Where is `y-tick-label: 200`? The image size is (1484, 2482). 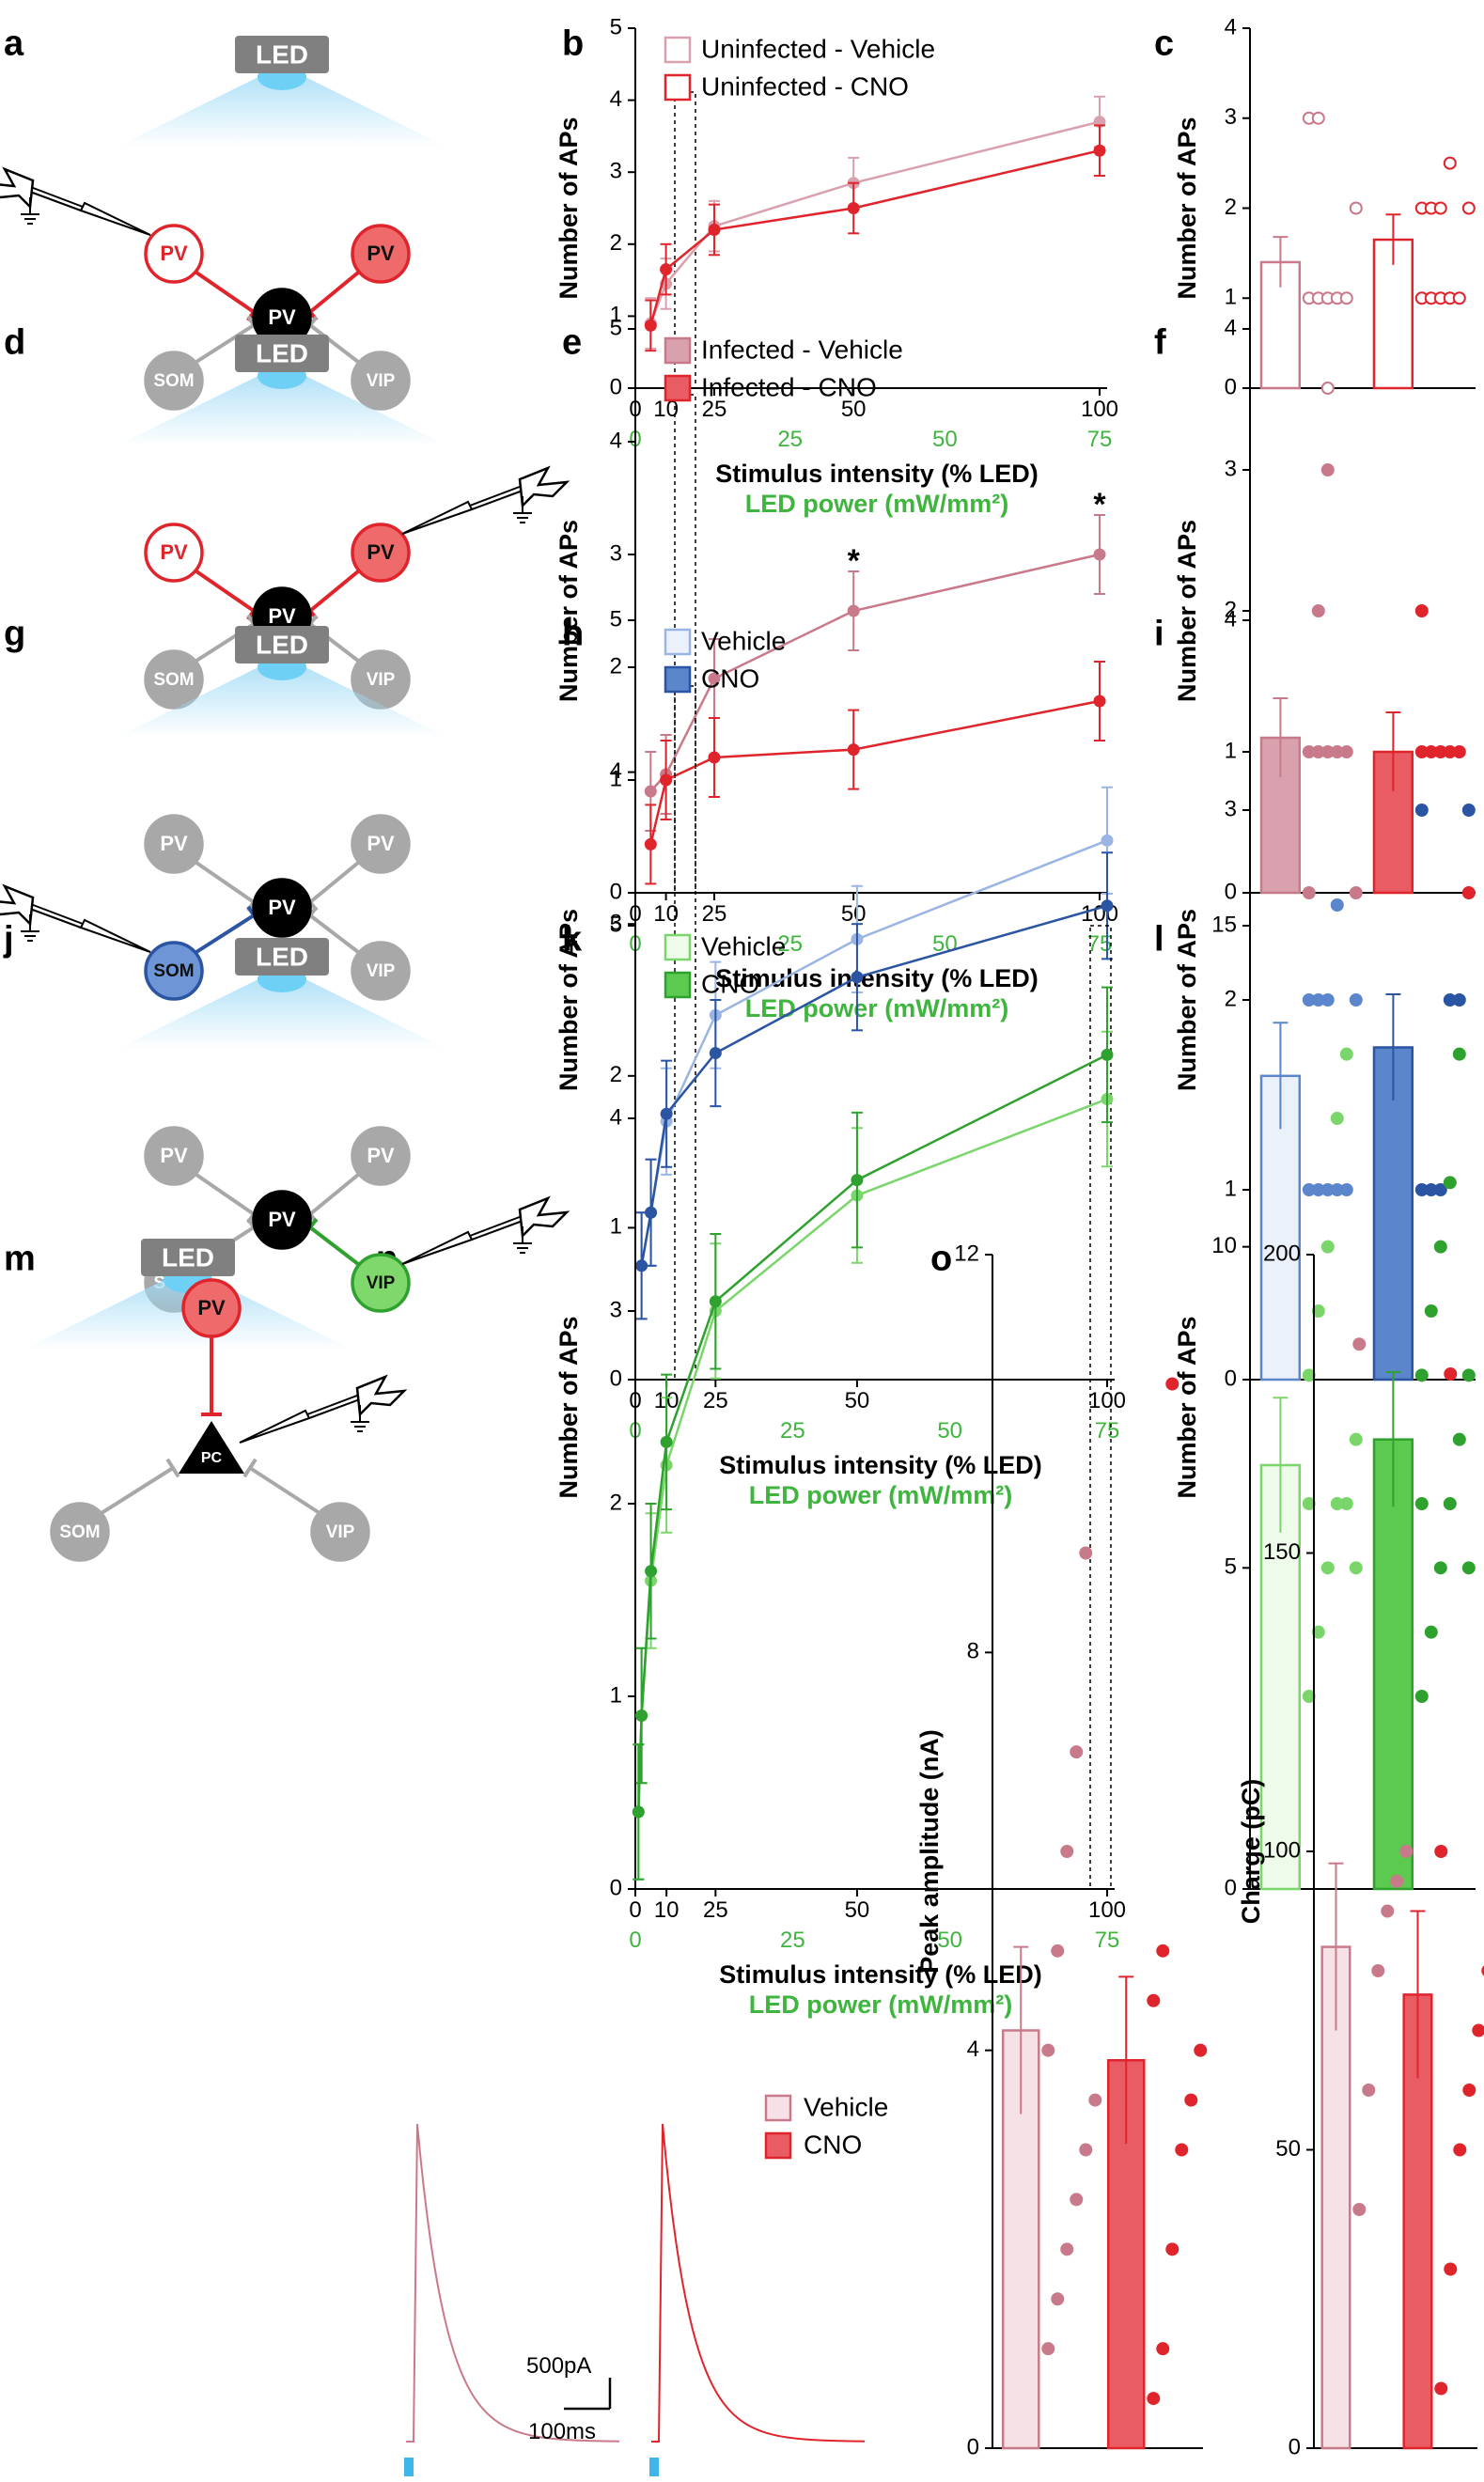 y-tick-label: 200 is located at coordinates (1282, 1253).